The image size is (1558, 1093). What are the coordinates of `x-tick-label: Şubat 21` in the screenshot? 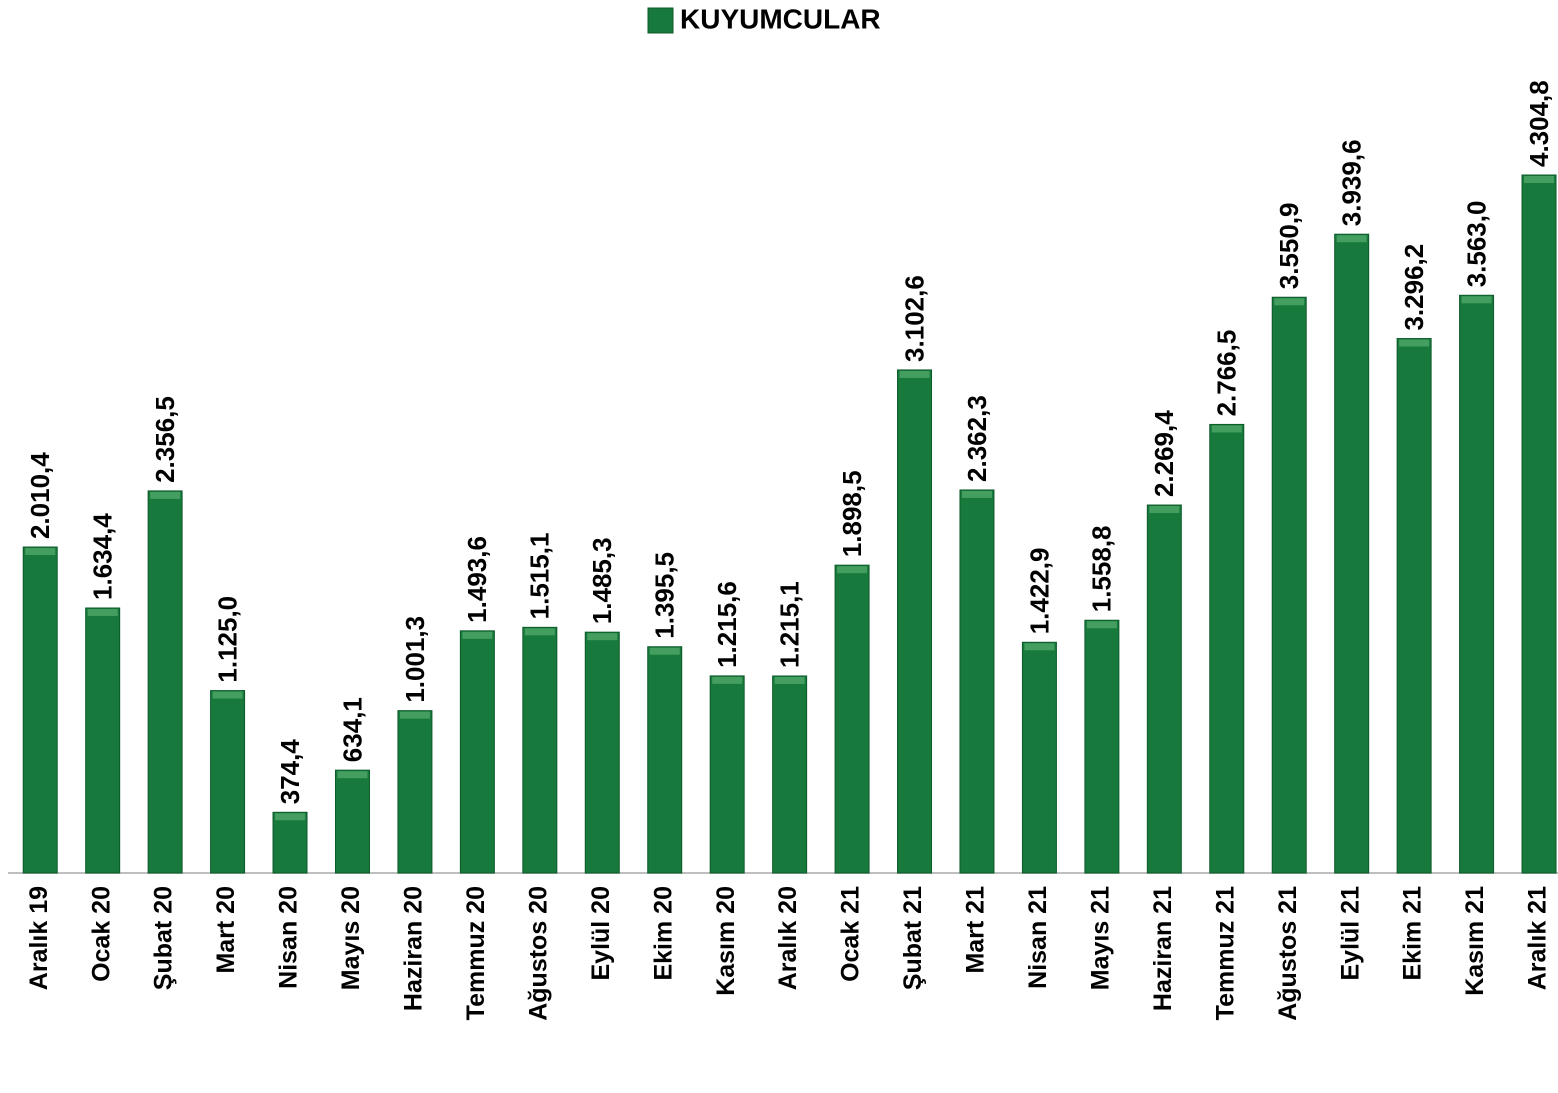 It's located at (913, 938).